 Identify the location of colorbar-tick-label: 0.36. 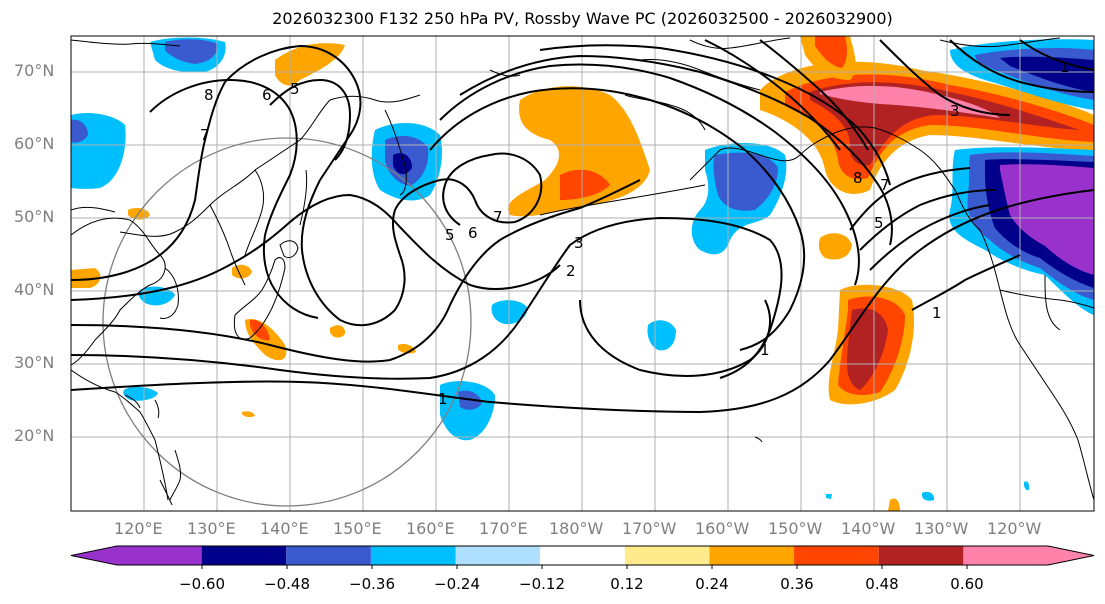
(797, 584).